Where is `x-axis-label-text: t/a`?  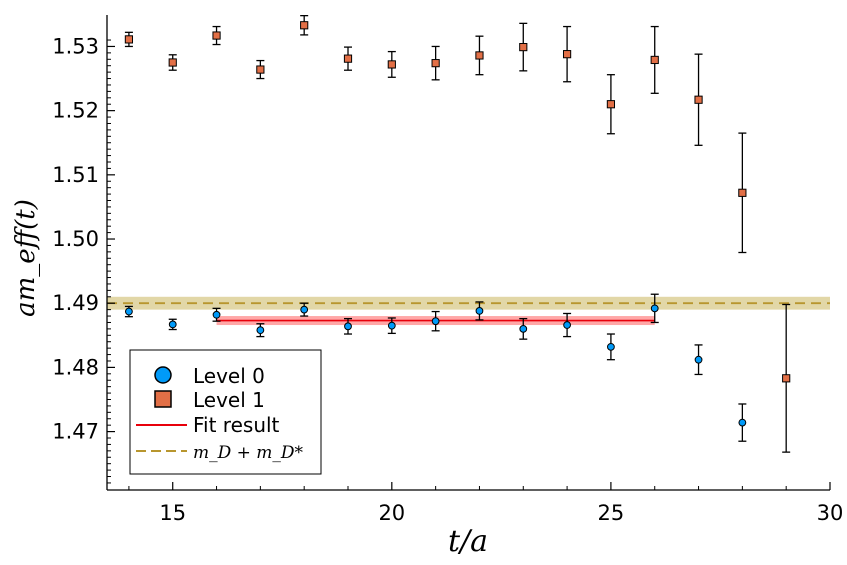 x-axis-label-text: t/a is located at coordinates (468, 541).